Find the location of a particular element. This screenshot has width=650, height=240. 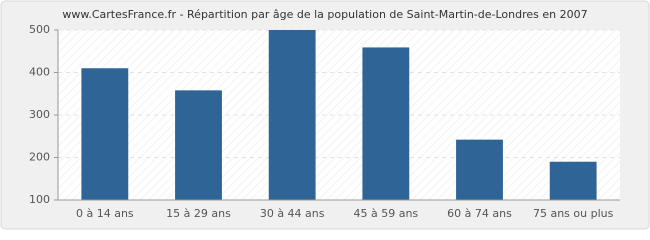

y-tick-label: 100 is located at coordinates (39, 199).